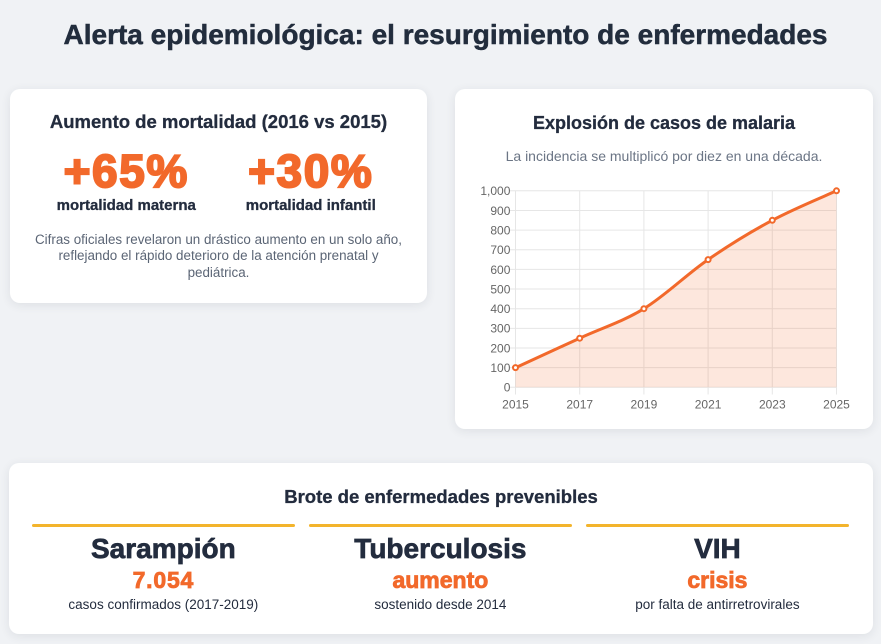 The height and width of the screenshot is (644, 881). What do you see at coordinates (507, 388) in the screenshot?
I see `svg-text: 0` at bounding box center [507, 388].